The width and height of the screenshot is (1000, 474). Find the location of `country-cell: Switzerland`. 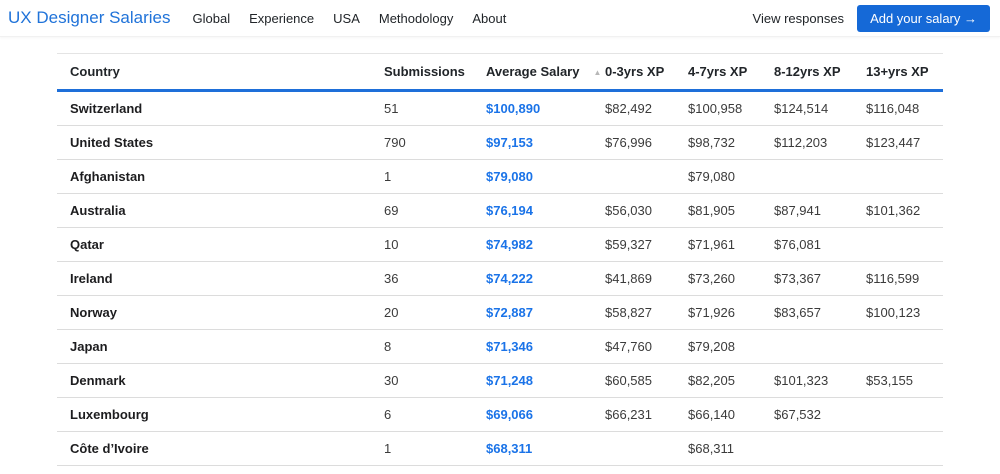

country-cell: Switzerland is located at coordinates (220, 108).